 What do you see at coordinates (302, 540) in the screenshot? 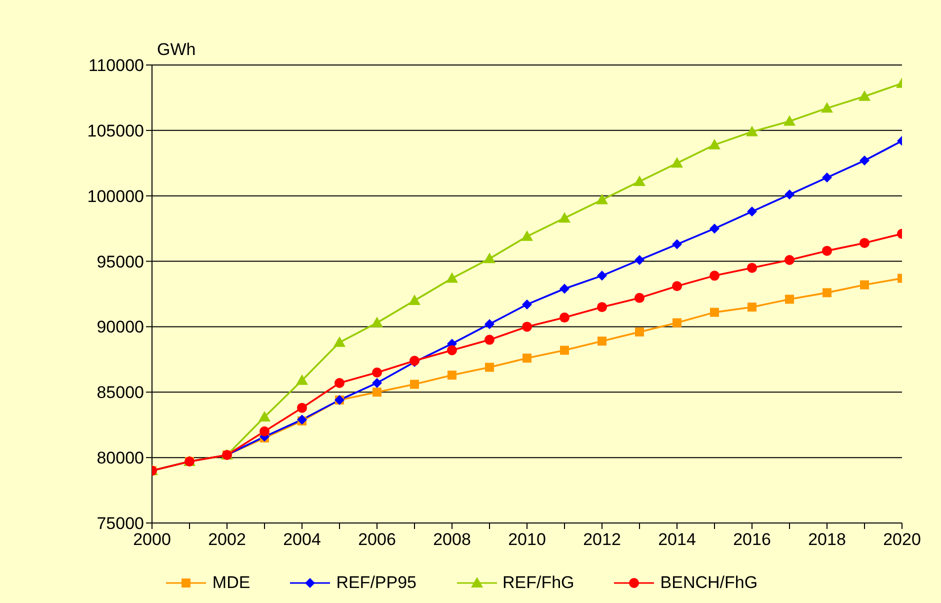
I see `x-tick-label: 2004` at bounding box center [302, 540].